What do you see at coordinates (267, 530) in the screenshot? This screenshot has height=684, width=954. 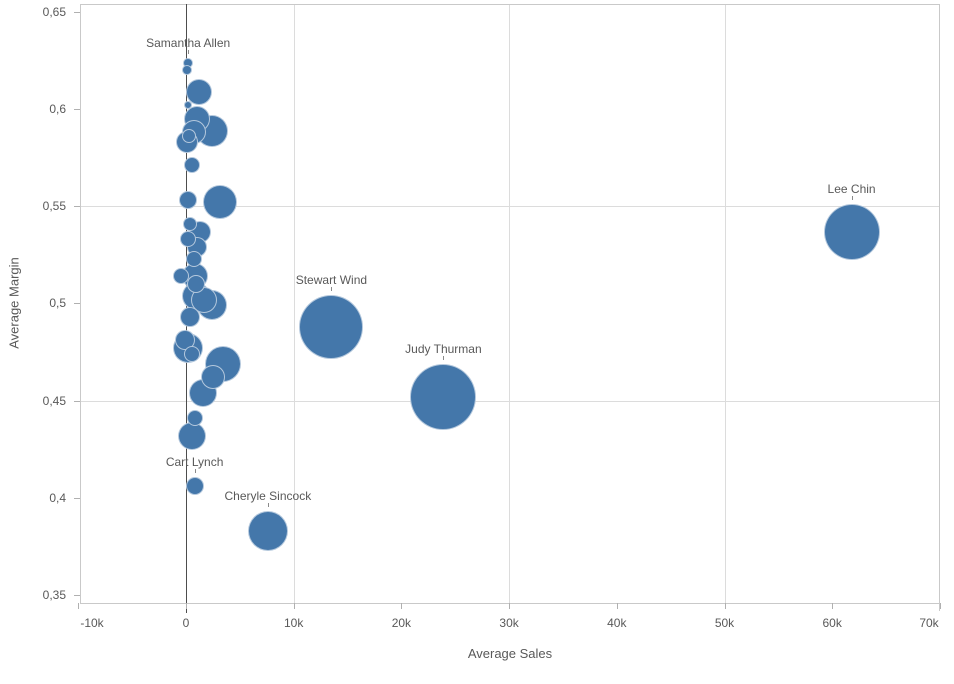 I see `bubble-cheryle-sincock` at bounding box center [267, 530].